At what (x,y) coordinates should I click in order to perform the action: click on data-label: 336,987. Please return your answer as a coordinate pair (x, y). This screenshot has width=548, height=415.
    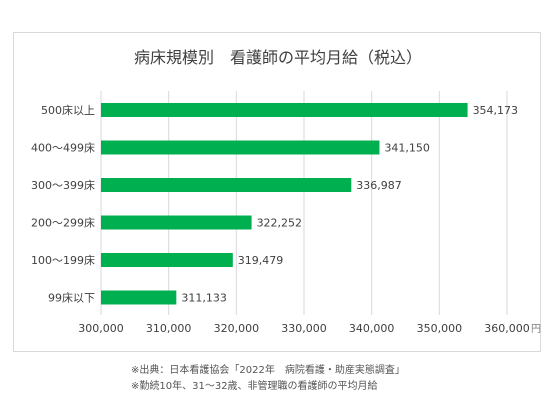
    Looking at the image, I should click on (379, 185).